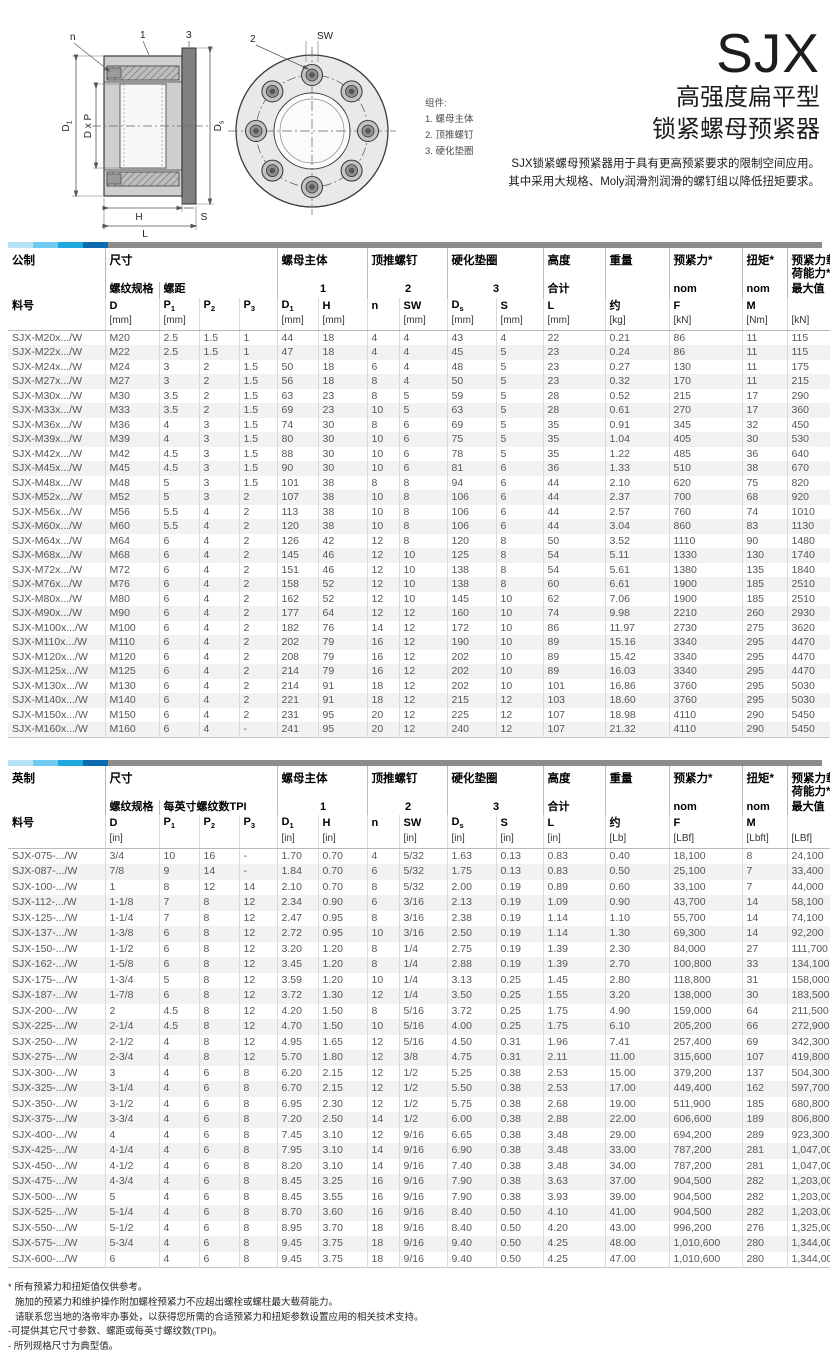  What do you see at coordinates (297, 1166) in the screenshot?
I see `cell: 8.20` at bounding box center [297, 1166].